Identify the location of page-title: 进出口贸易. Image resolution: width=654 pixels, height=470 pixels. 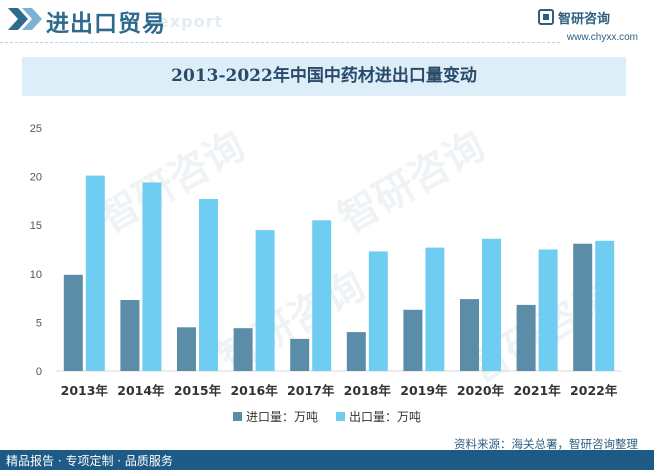
(106, 24).